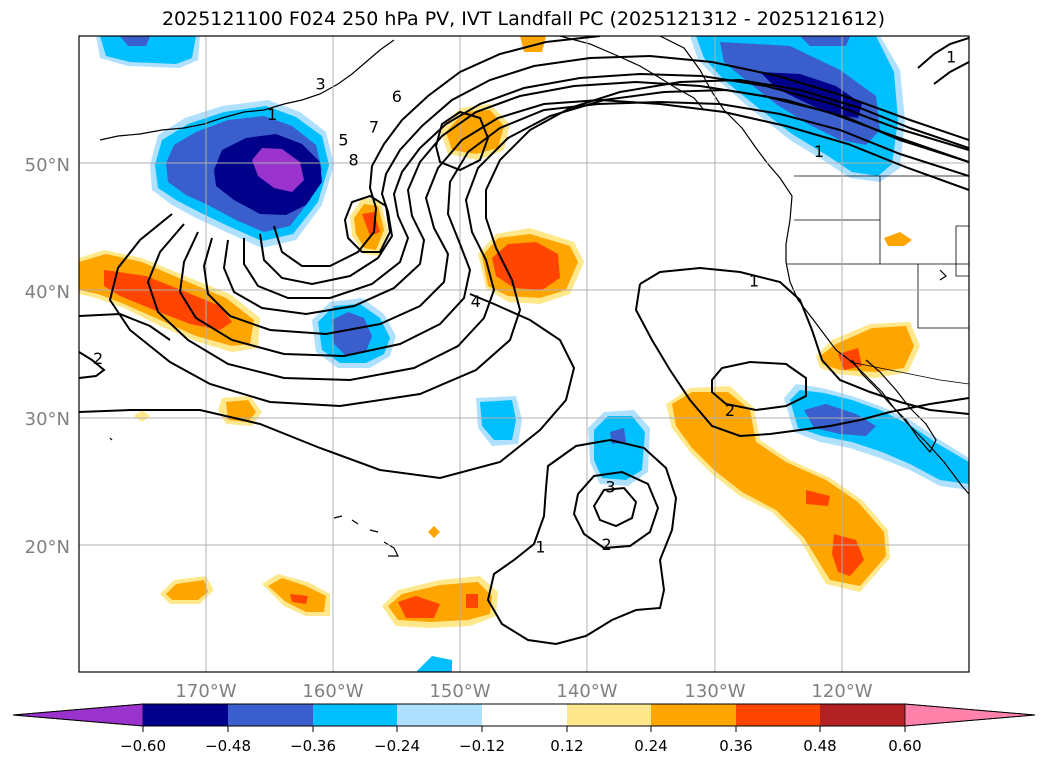 The height and width of the screenshot is (765, 1047). I want to click on colorbar-extend-low, so click(78, 715).